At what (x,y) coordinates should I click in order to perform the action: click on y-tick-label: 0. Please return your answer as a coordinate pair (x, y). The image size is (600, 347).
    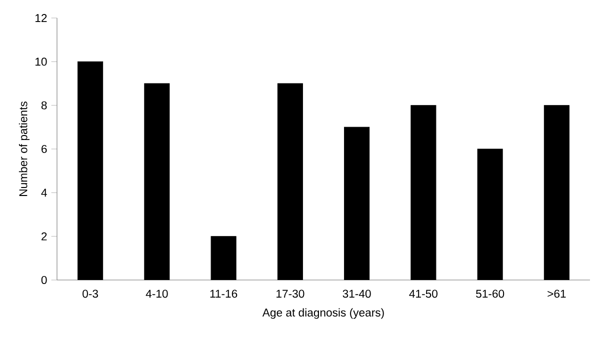
    Looking at the image, I should click on (44, 280).